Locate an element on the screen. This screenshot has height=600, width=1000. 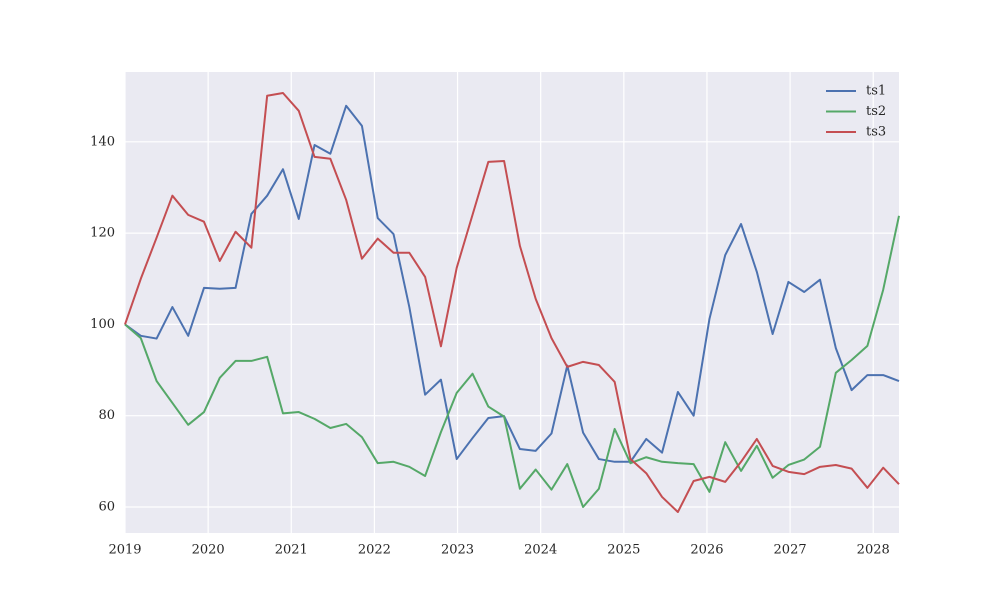
x-tick-label: 2020 is located at coordinates (208, 550).